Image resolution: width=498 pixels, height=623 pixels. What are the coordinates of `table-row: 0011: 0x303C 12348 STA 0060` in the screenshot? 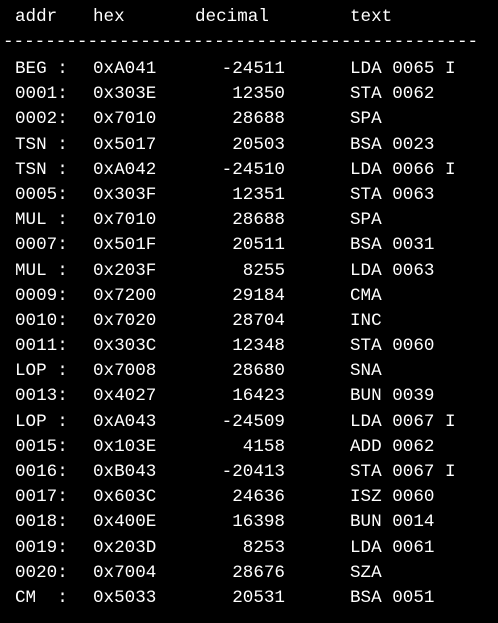 It's located at (249, 346).